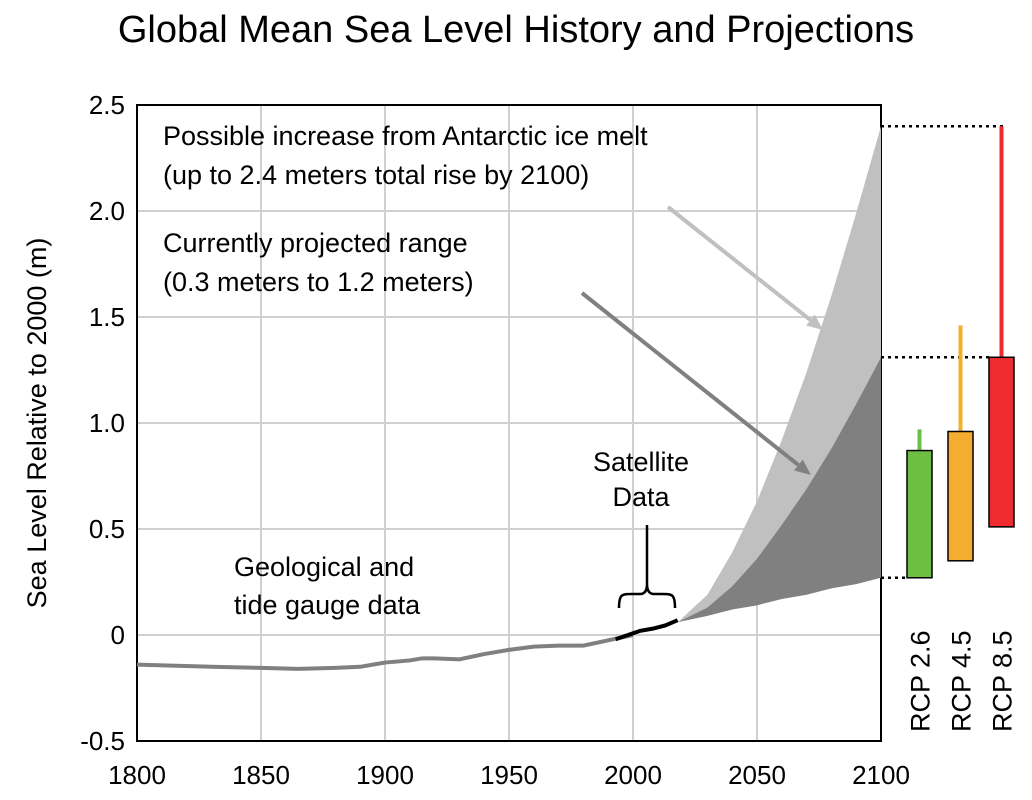 This screenshot has height=800, width=1032. I want to click on annotation-satellite: Satellite, so click(641, 462).